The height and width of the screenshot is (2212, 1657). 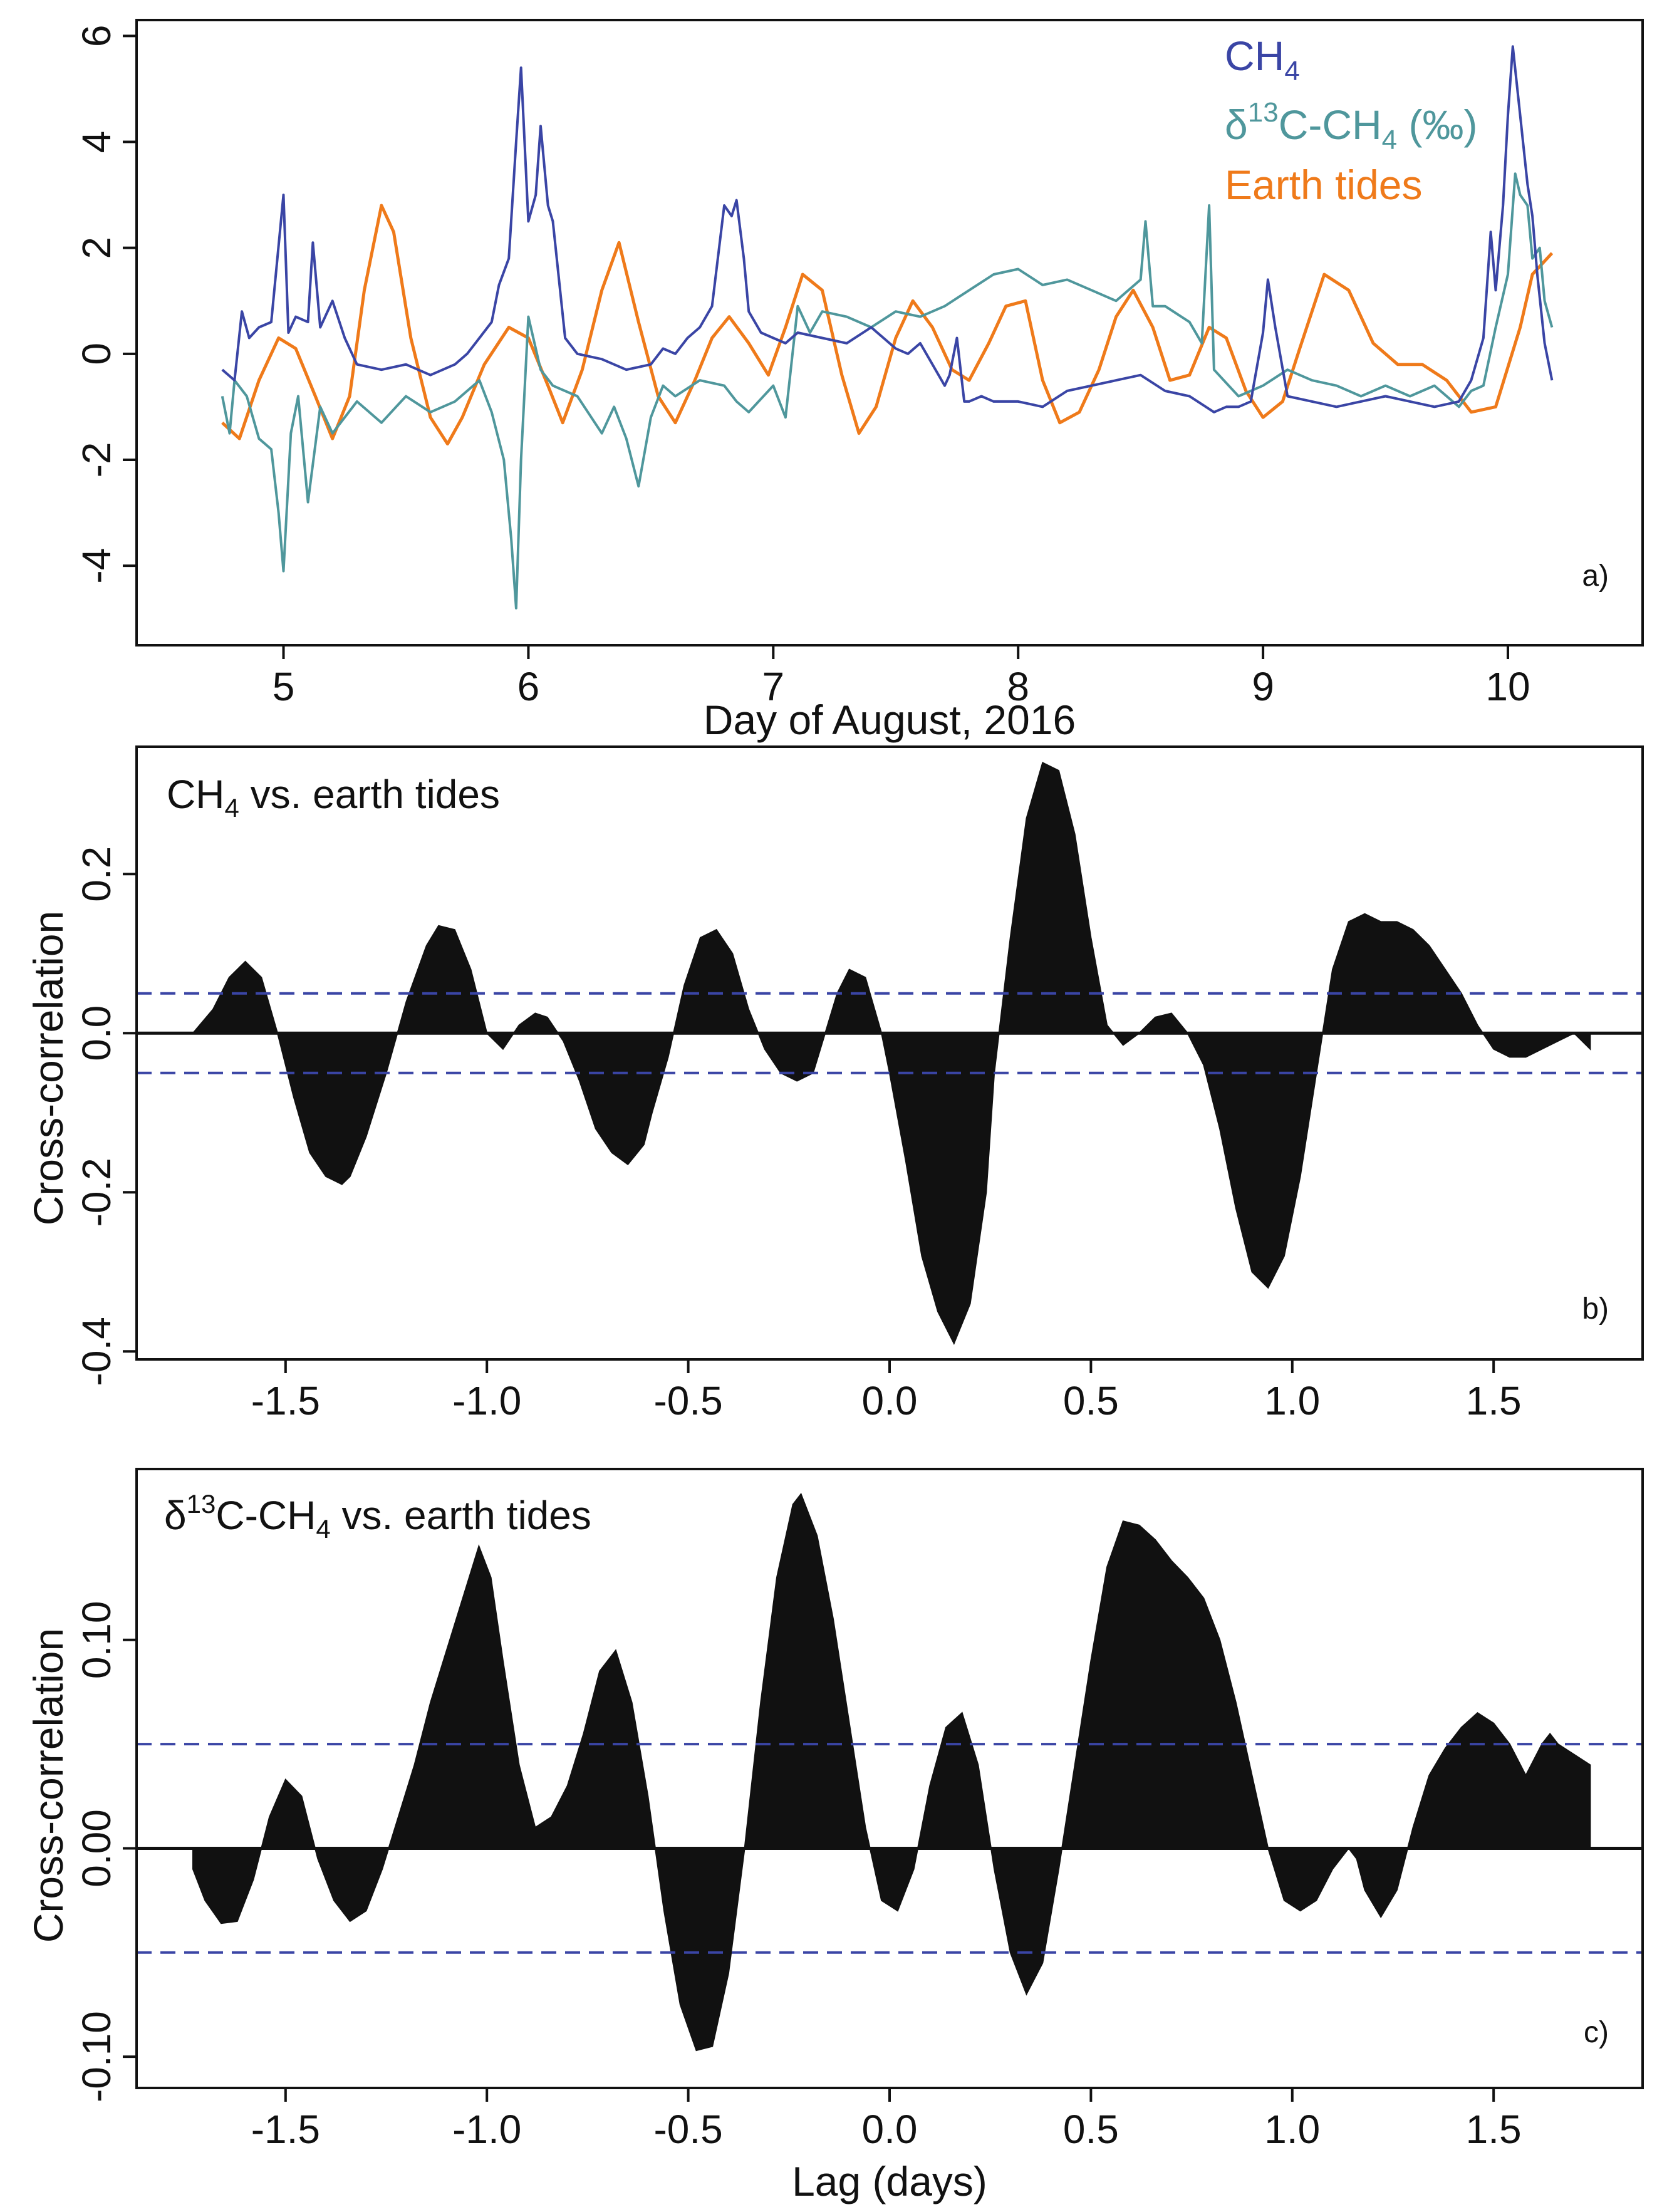 I want to click on panel-c-subtitle-rest: vs. earth tides, so click(x=461, y=1515).